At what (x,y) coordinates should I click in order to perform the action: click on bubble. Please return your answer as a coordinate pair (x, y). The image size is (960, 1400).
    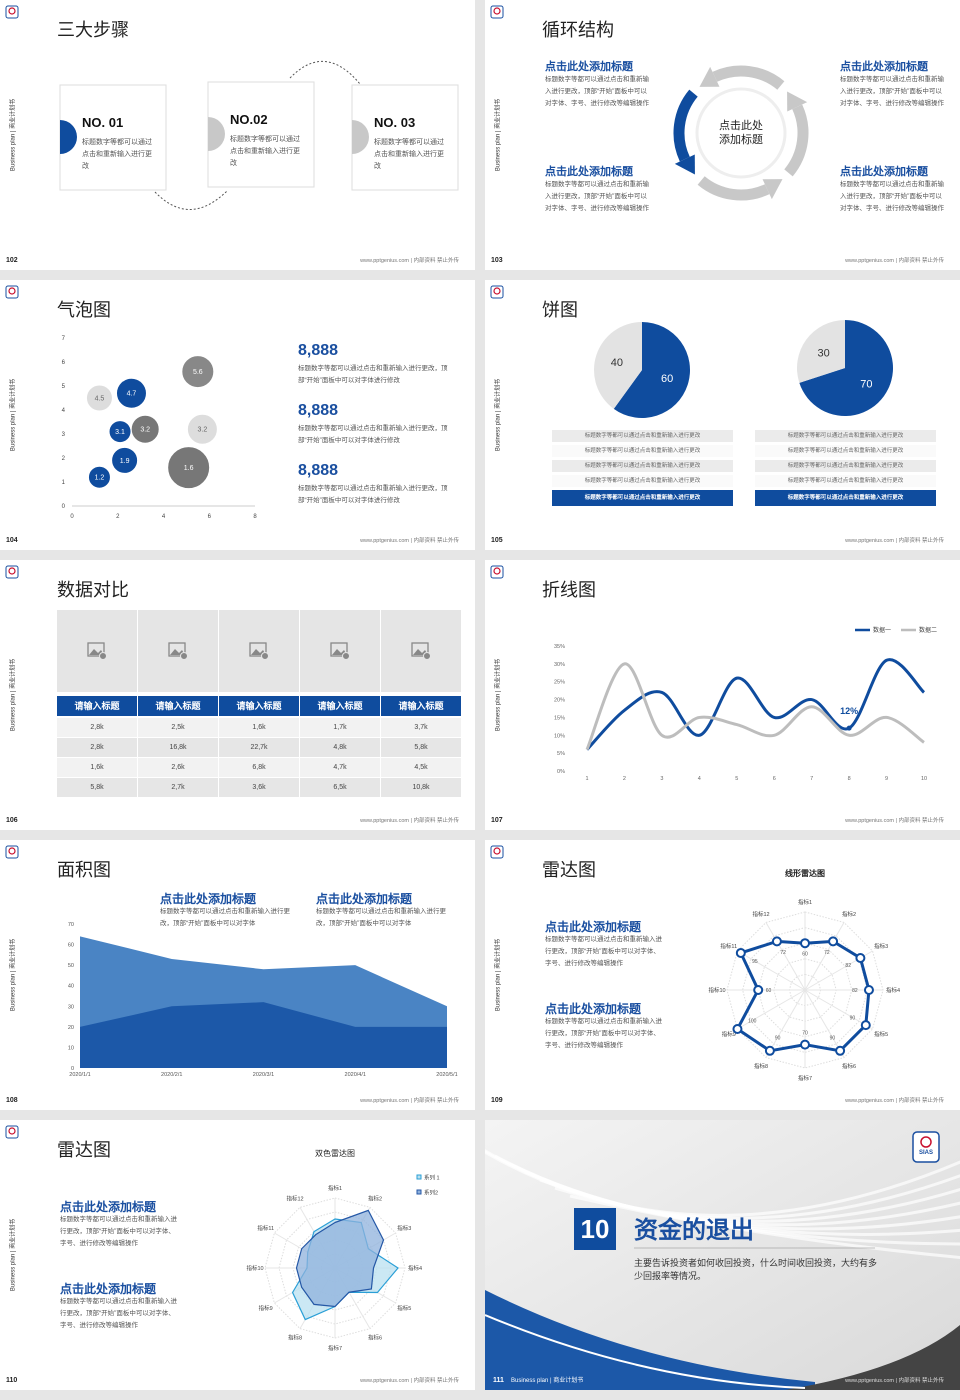
    Looking at the image, I should click on (131, 393).